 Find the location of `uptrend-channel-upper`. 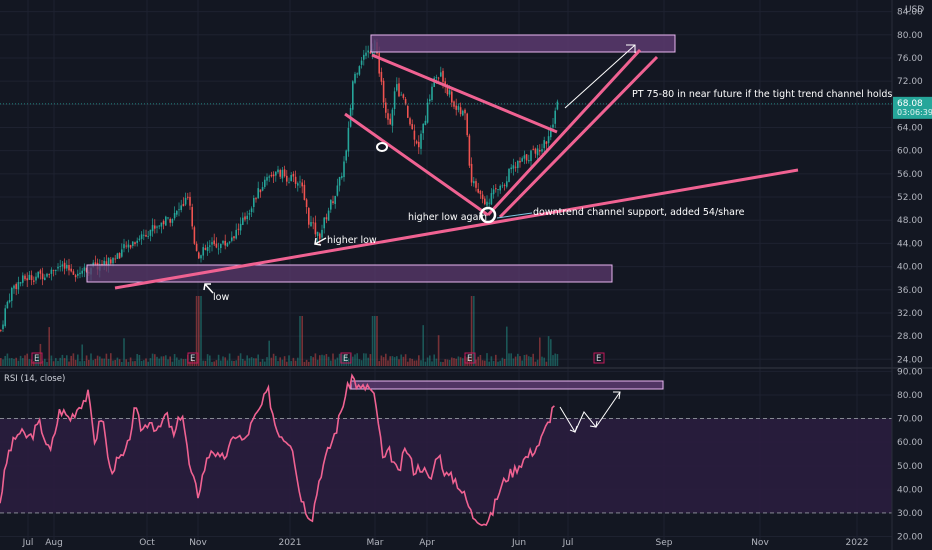

uptrend-channel-upper is located at coordinates (564, 132).